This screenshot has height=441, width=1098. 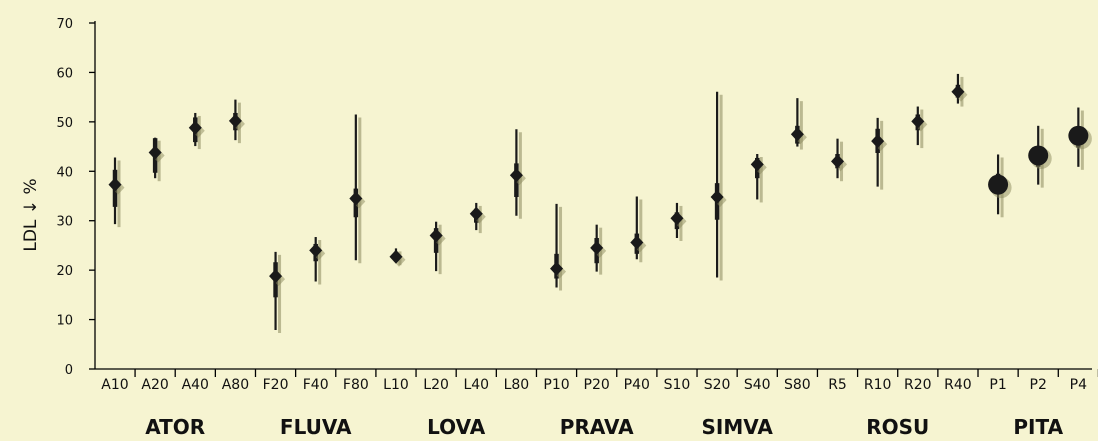 I want to click on data-point-r5, so click(x=839, y=160).